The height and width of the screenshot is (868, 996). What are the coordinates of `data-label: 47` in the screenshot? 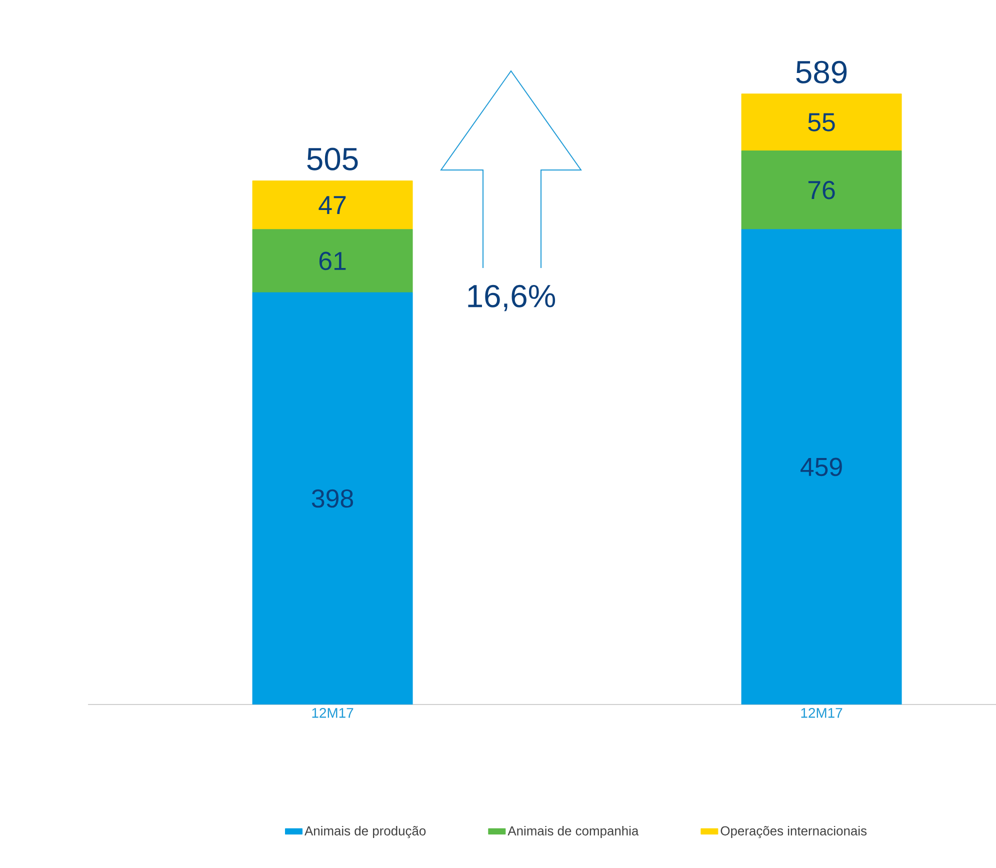 It's located at (332, 205).